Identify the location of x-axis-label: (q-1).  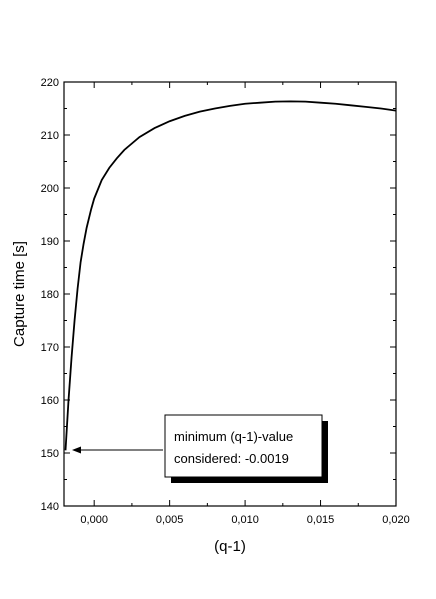
(230, 546).